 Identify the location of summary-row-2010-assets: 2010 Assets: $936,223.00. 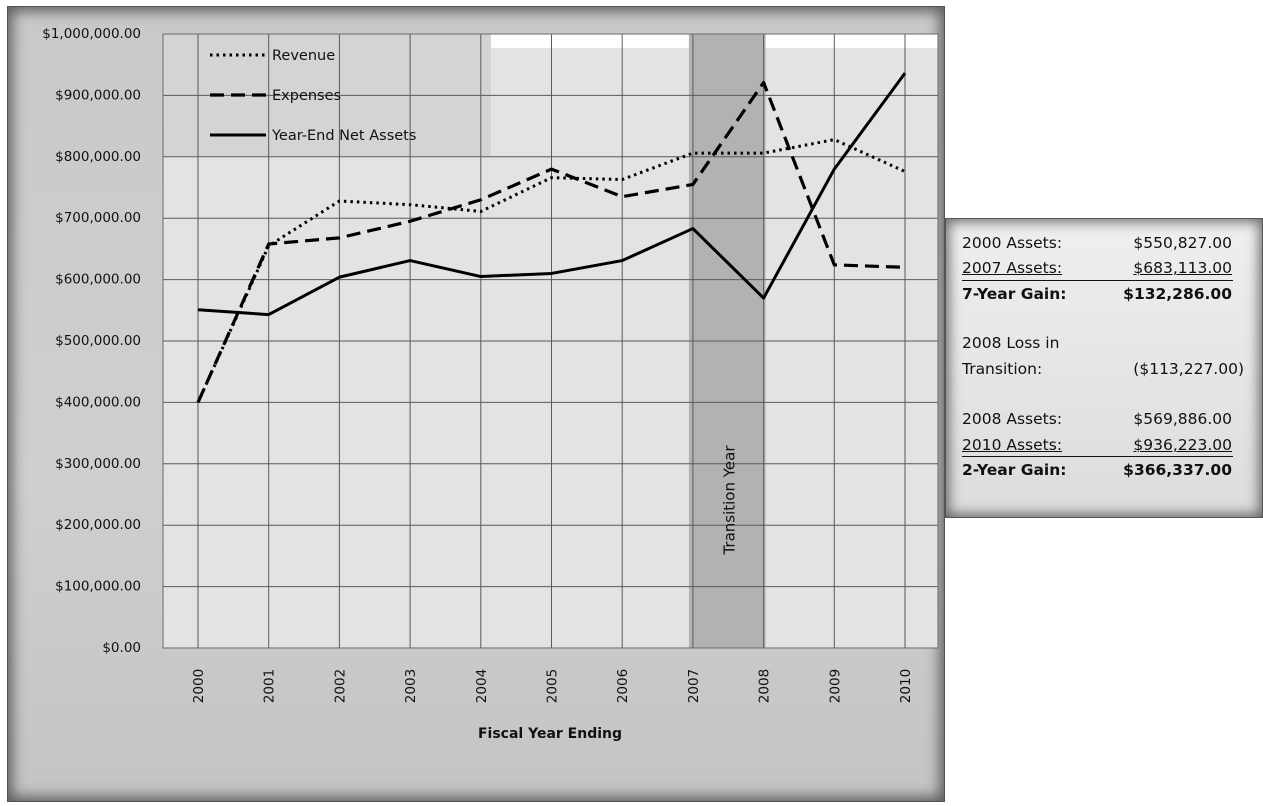
(1097, 445).